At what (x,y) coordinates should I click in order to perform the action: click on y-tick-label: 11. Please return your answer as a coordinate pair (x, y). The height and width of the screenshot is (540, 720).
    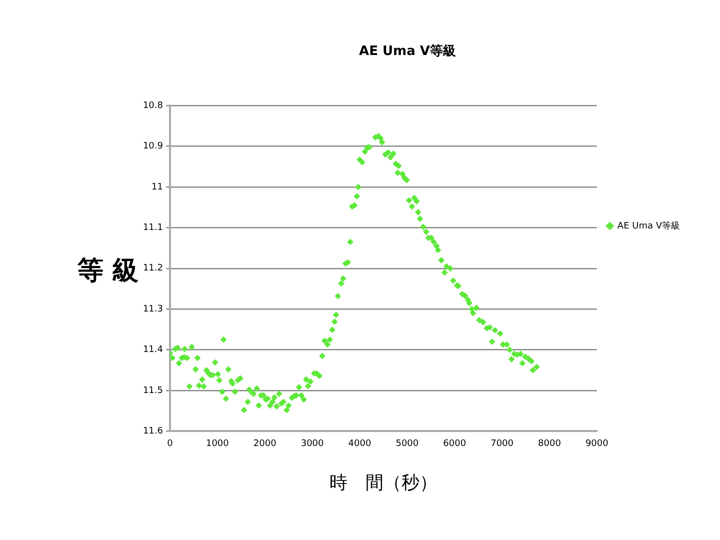
    Looking at the image, I should click on (157, 187).